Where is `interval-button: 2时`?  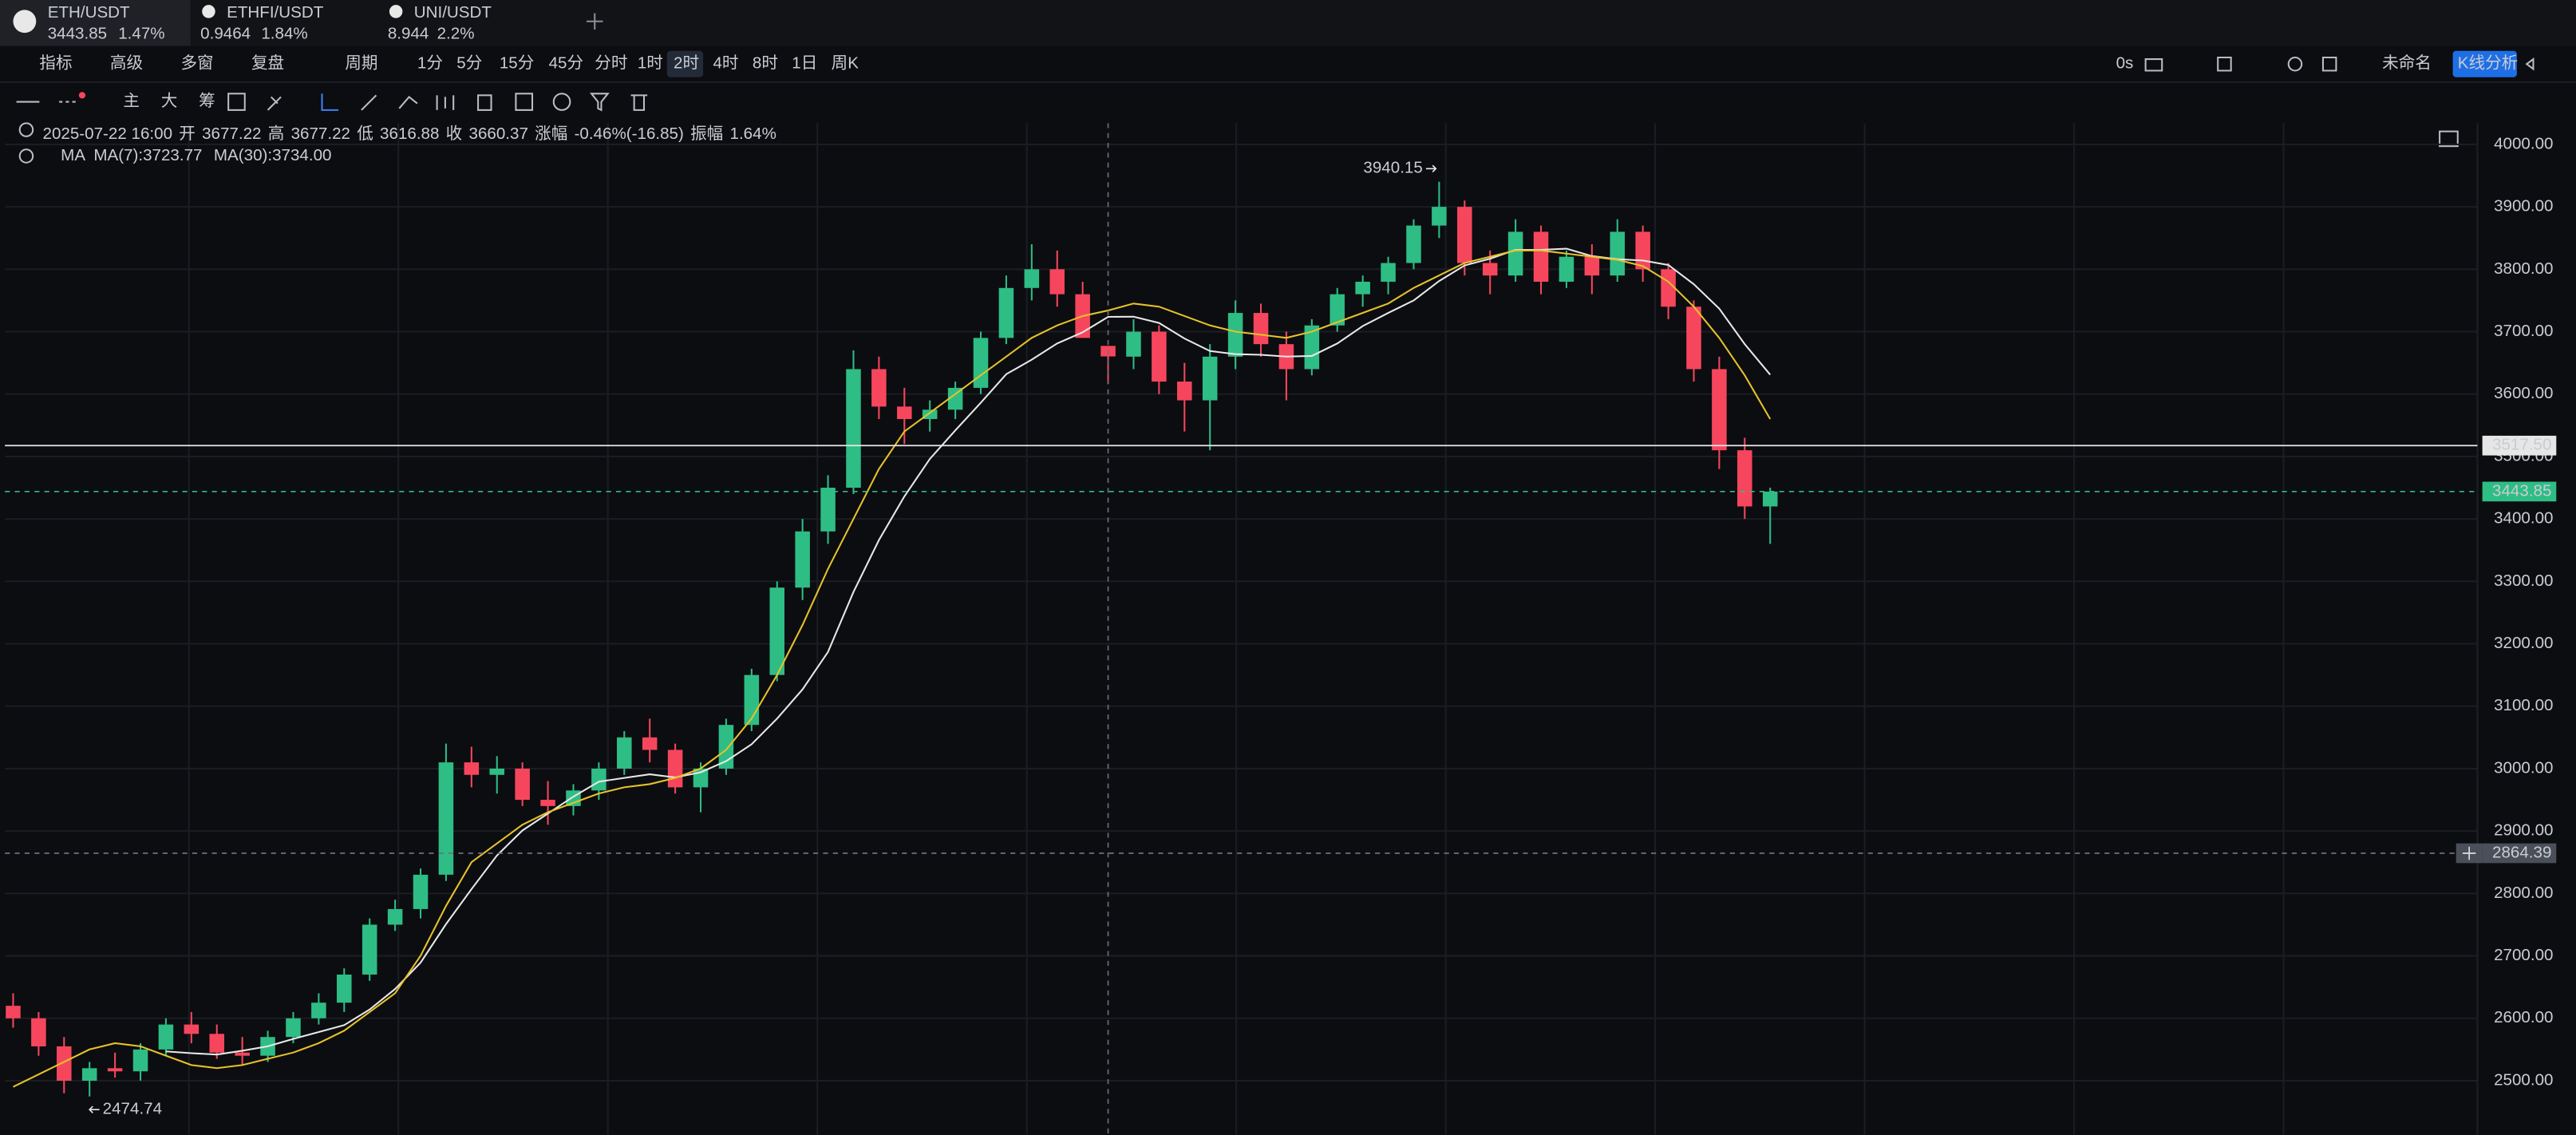 interval-button: 2时 is located at coordinates (686, 63).